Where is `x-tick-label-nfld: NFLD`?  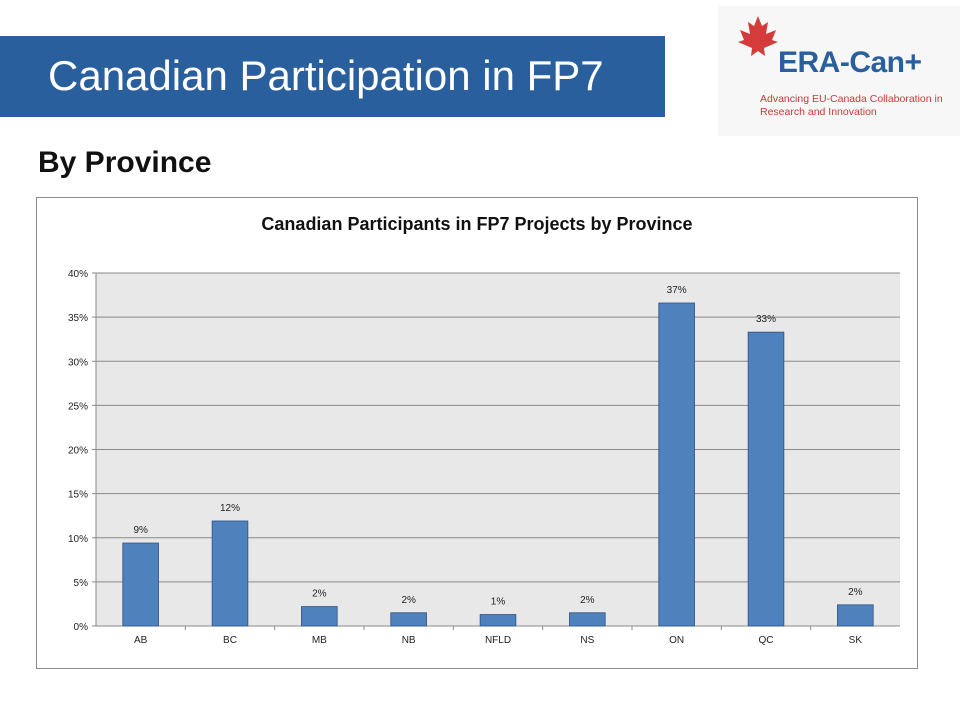
x-tick-label-nfld: NFLD is located at coordinates (498, 640).